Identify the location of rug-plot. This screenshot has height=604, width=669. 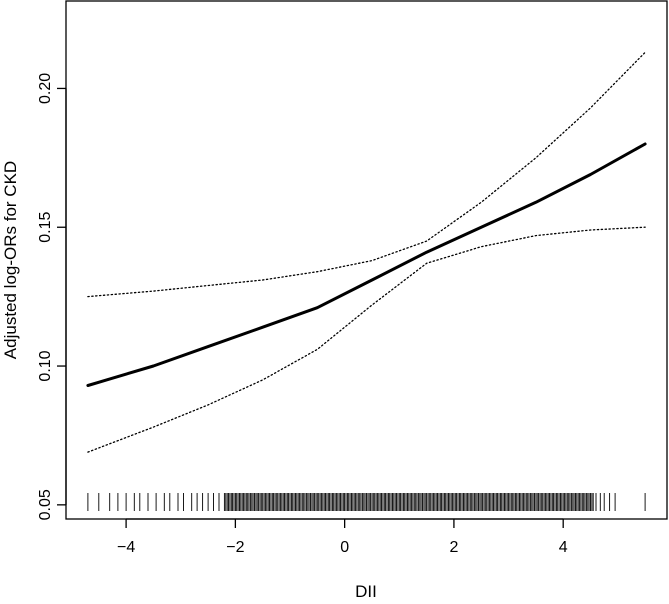
(366, 502).